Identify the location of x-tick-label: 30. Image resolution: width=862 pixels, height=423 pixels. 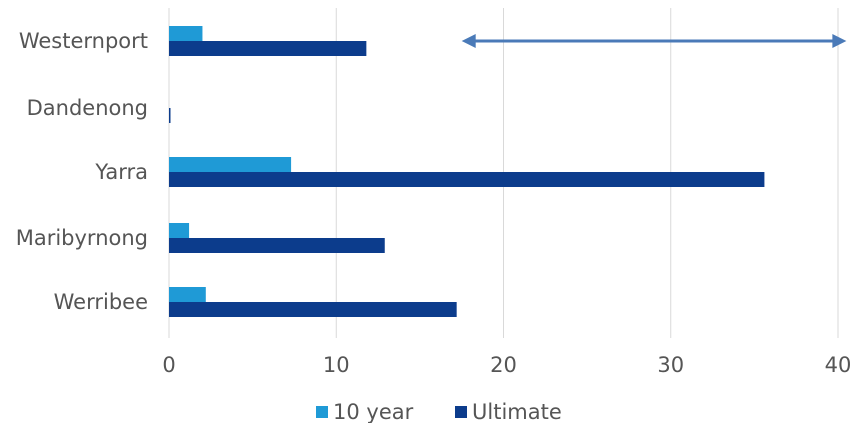
(670, 365).